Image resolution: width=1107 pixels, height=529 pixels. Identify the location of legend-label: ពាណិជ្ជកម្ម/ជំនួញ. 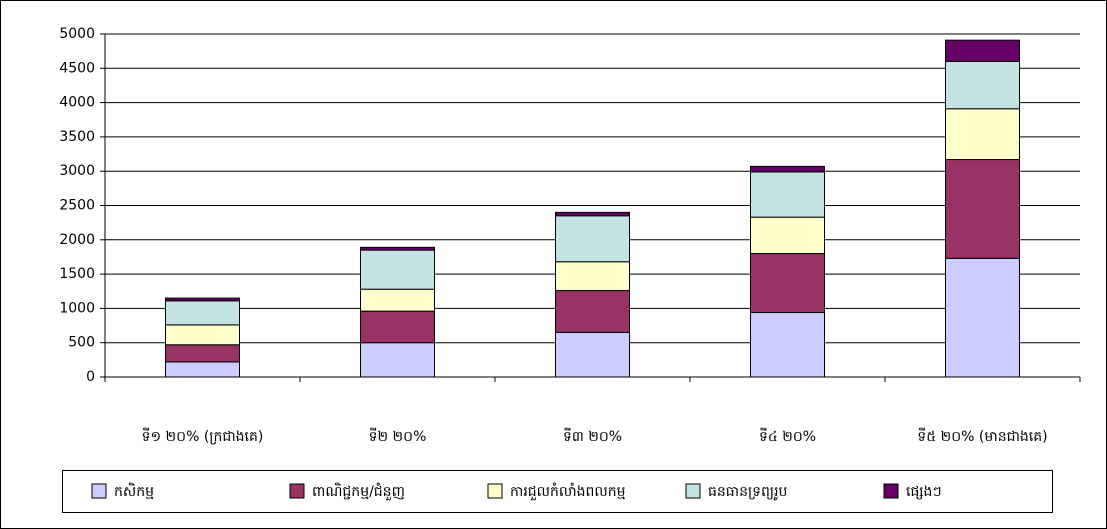
(358, 491).